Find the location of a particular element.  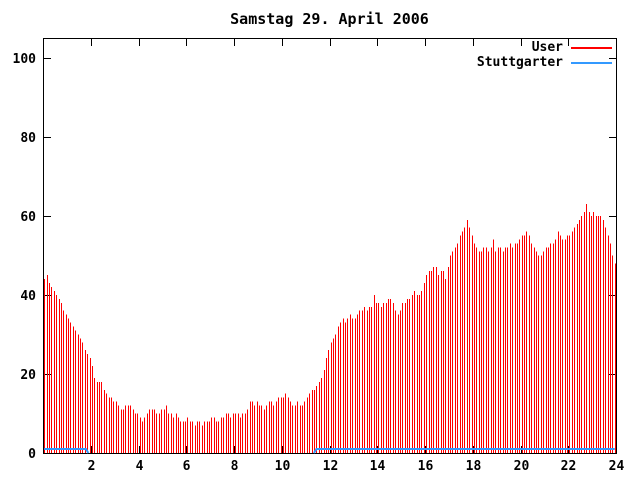

legend-line-stuttgarter-icon is located at coordinates (591, 62).